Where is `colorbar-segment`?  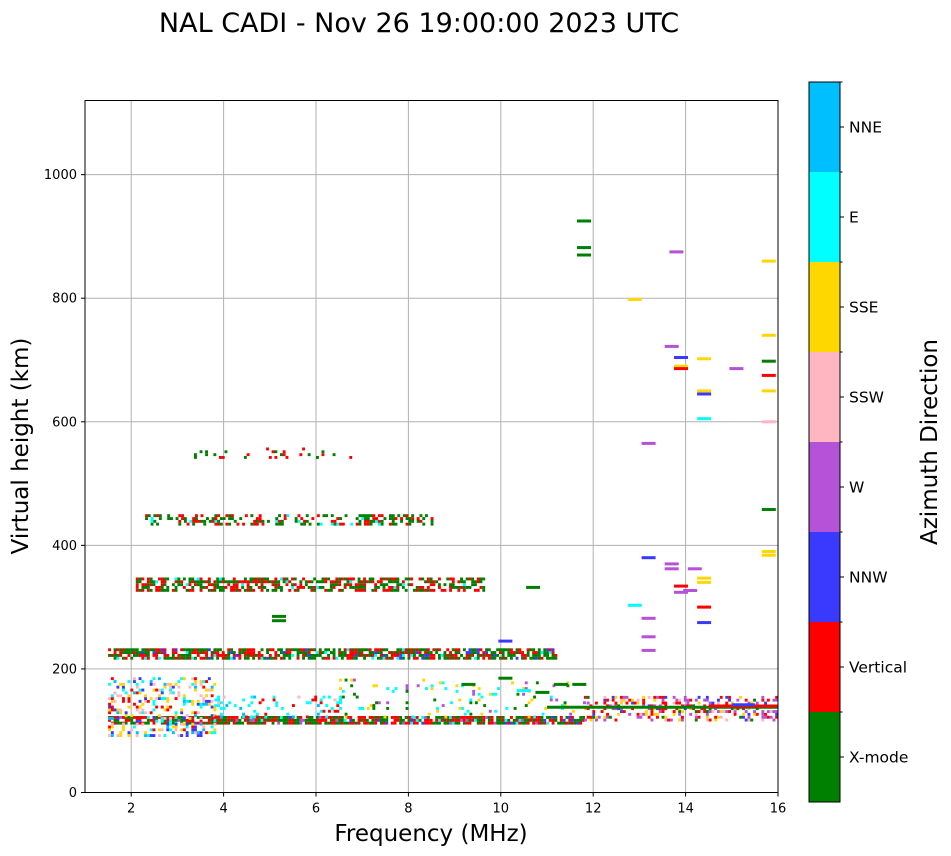 colorbar-segment is located at coordinates (824, 487).